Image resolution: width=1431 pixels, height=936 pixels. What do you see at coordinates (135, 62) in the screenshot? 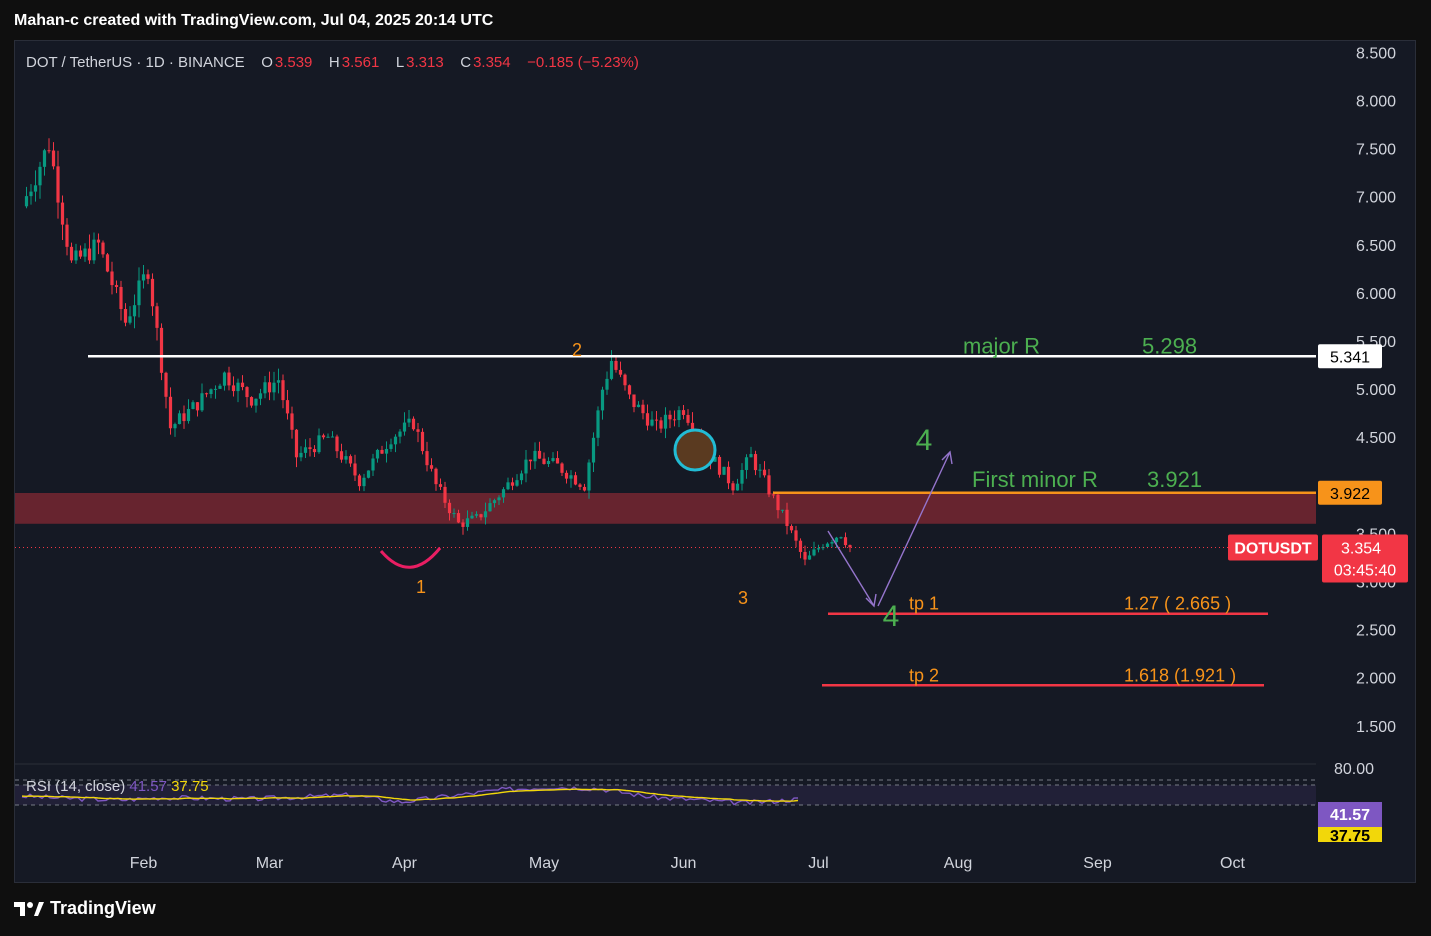
I see `symbol-title: DOT / TetherUS · 1D · BINANCE` at bounding box center [135, 62].